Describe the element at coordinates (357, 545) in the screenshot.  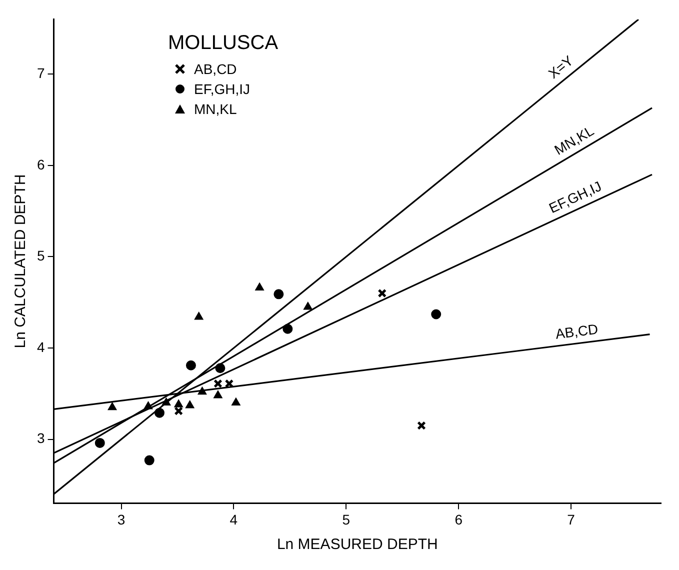
I see `x-axis-title: Ln MEASURED DEPTH` at that location.